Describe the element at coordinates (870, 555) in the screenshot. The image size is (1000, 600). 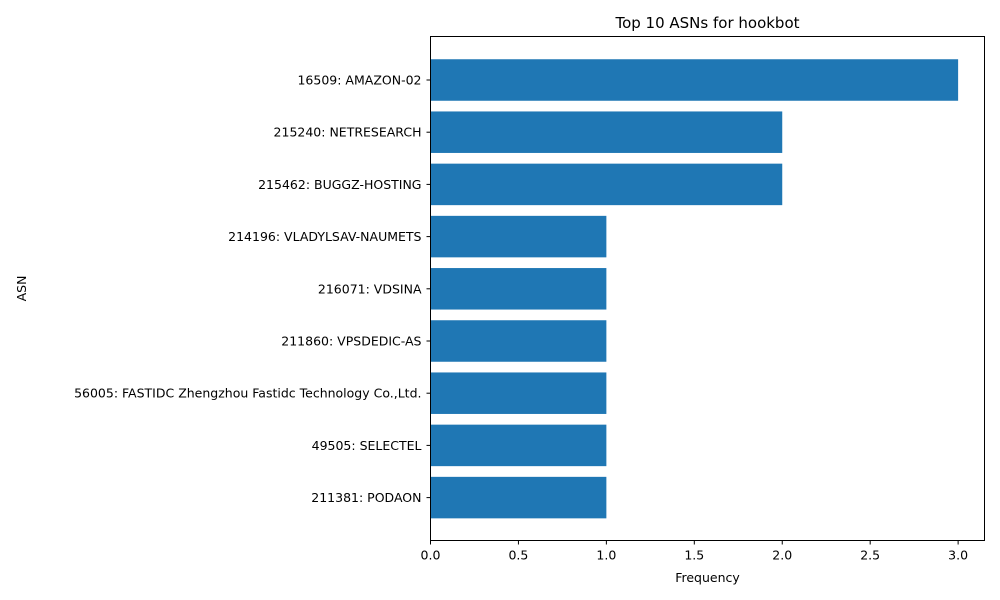
I see `x-tick-label: 2.5` at that location.